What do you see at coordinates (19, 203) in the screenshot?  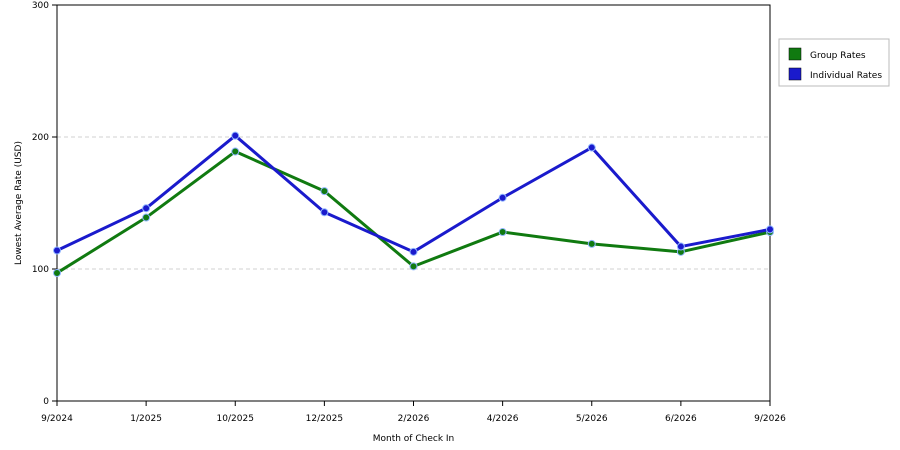 I see `y-axis-title: Lowest Average Rate (USD)` at bounding box center [19, 203].